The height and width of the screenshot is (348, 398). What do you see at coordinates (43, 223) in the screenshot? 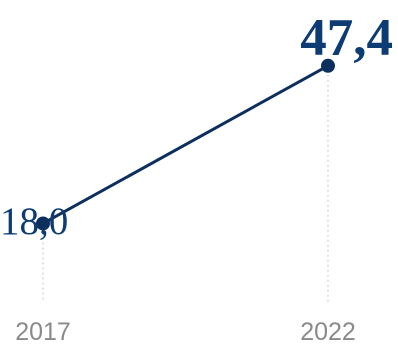
I see `data-point-2017` at bounding box center [43, 223].